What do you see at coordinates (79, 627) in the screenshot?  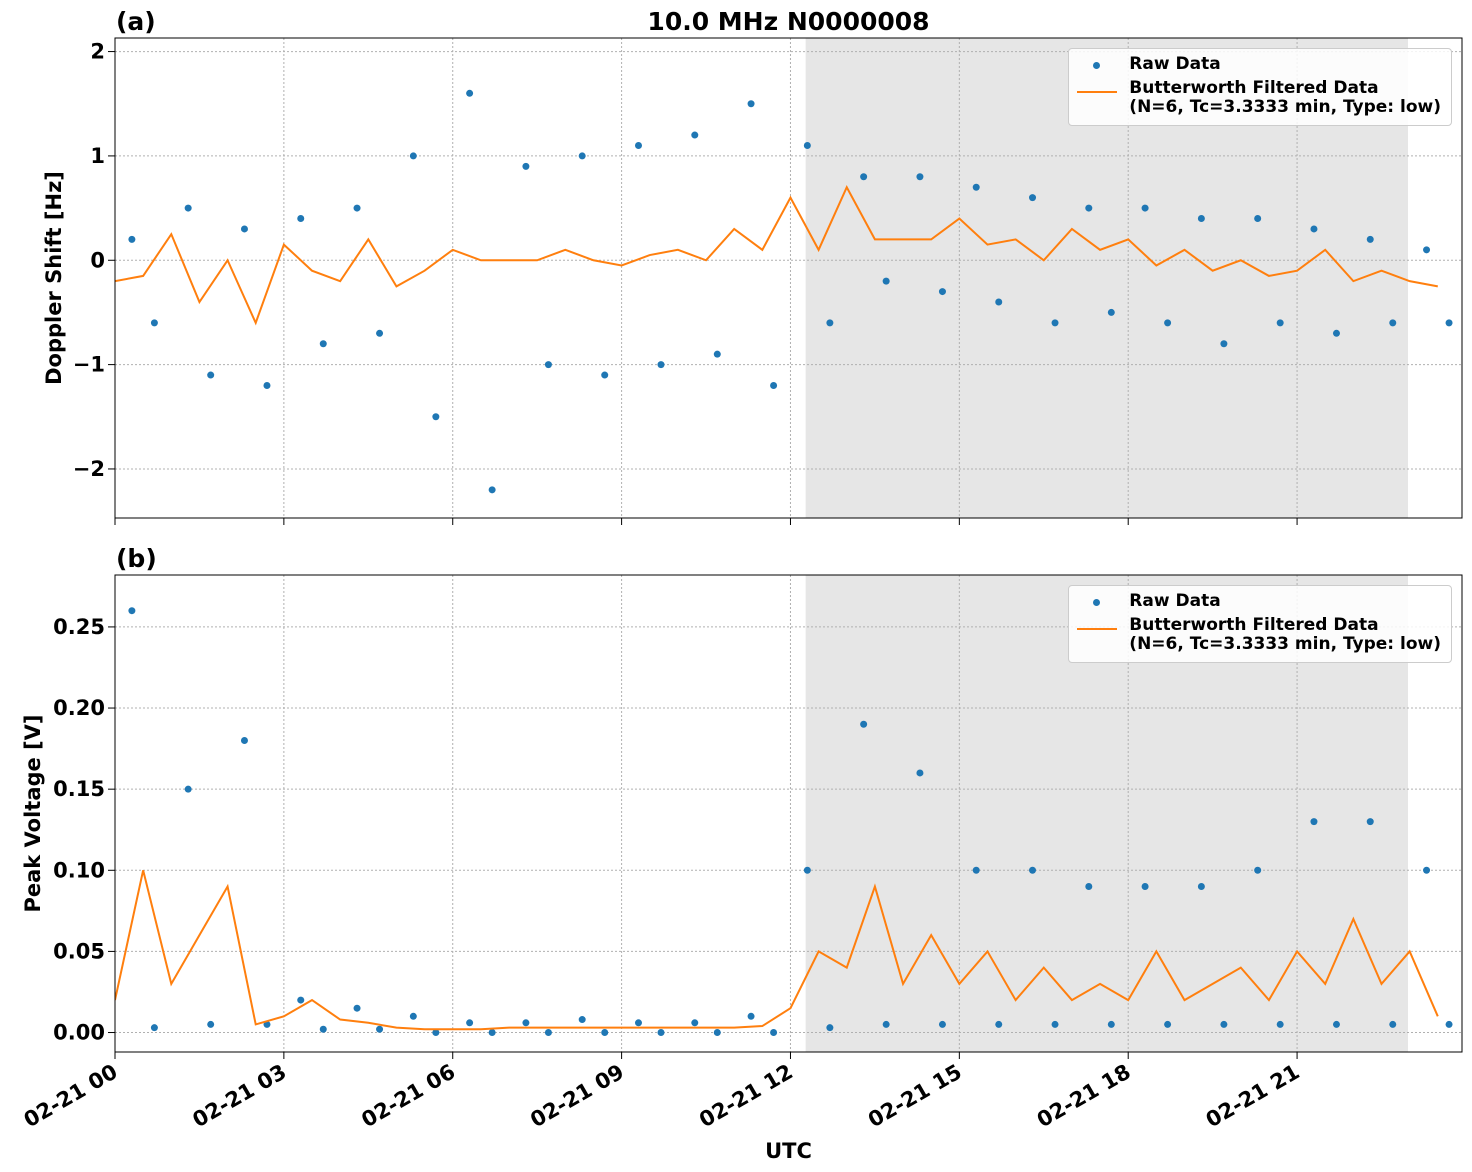 I see `y-tick-label: 0.25` at bounding box center [79, 627].